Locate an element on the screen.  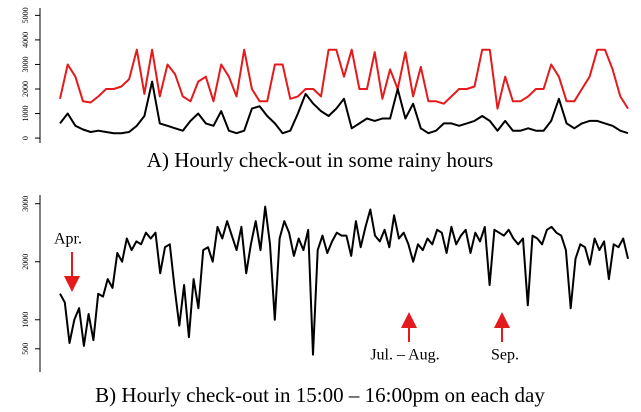
y-tick-label: 5000 is located at coordinates (25, 15).